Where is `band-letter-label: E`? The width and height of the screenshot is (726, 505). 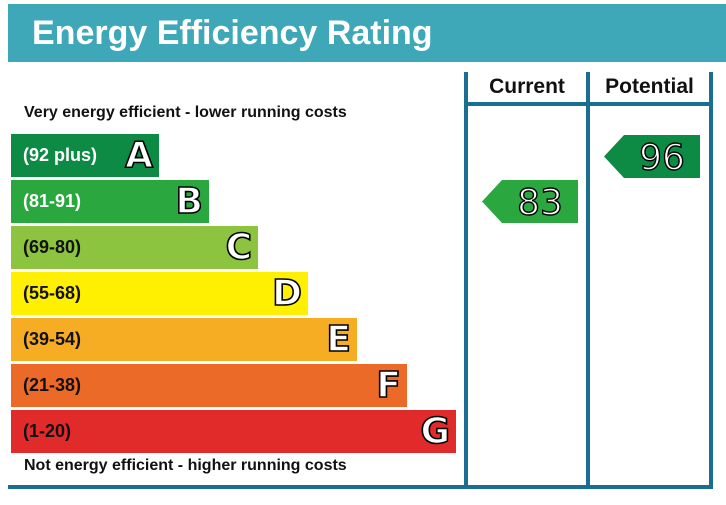
band-letter-label: E is located at coordinates (339, 339).